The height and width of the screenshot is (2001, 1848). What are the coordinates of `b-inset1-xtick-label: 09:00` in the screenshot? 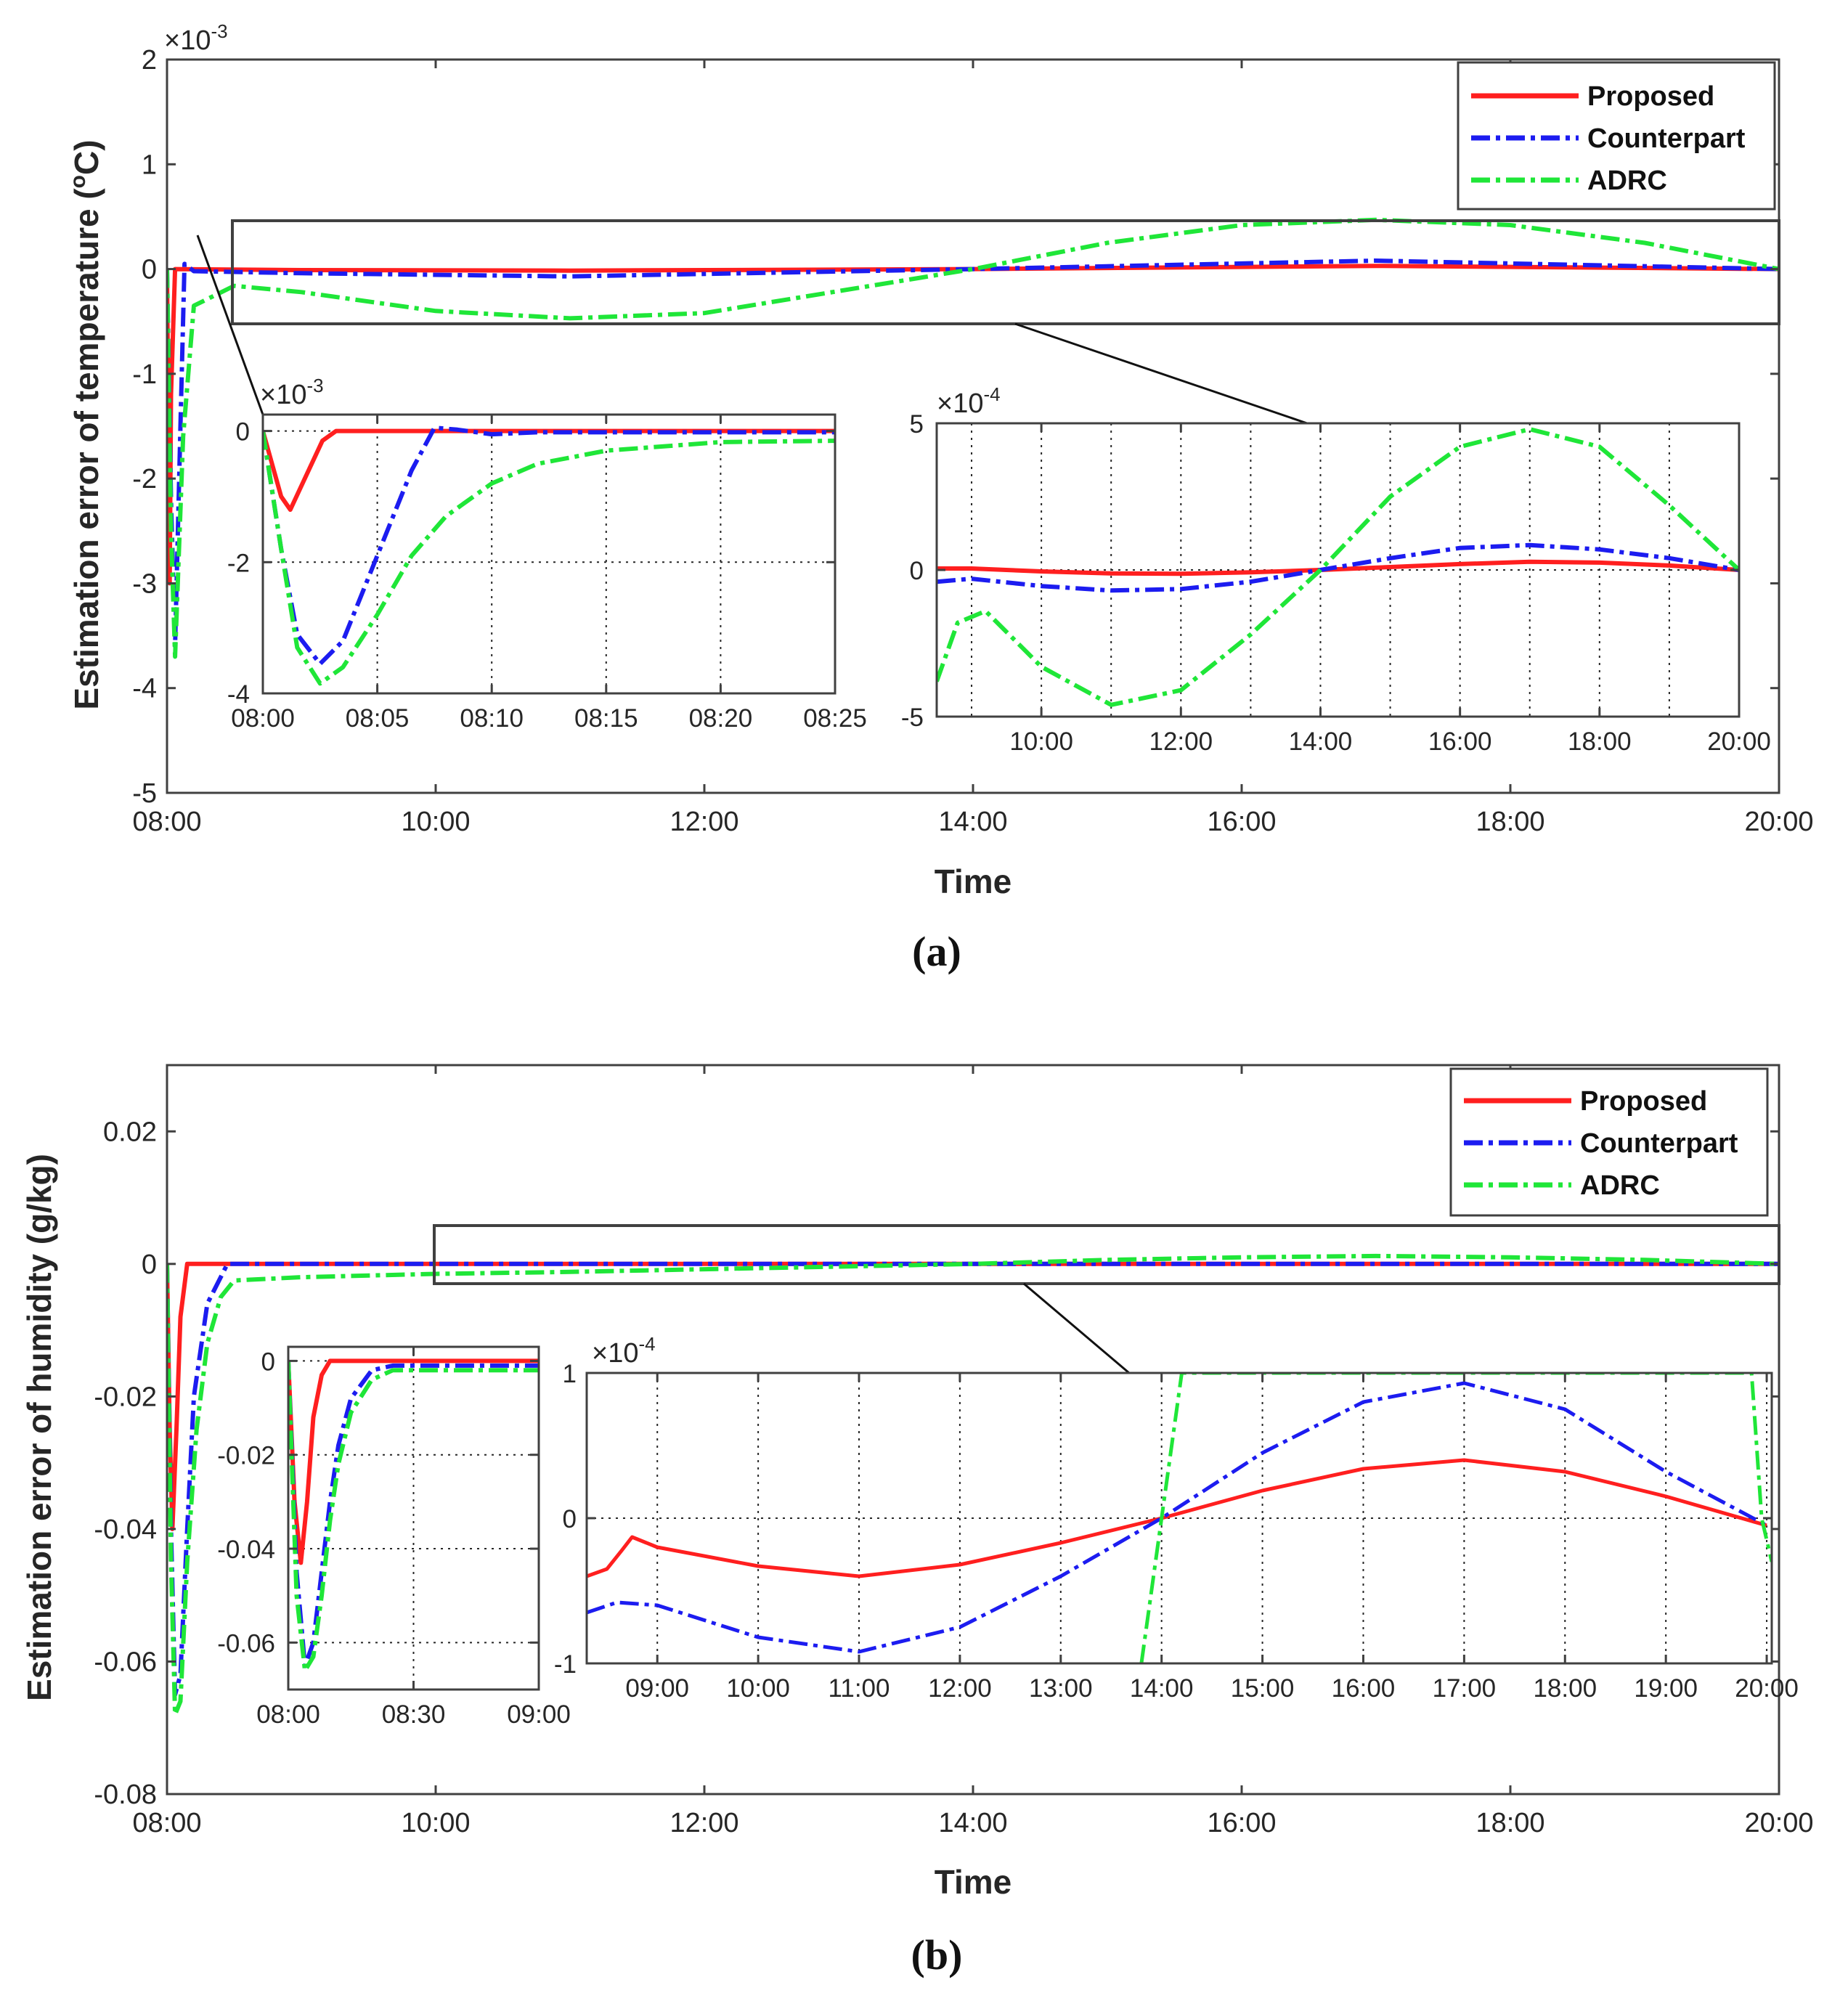 It's located at (539, 1714).